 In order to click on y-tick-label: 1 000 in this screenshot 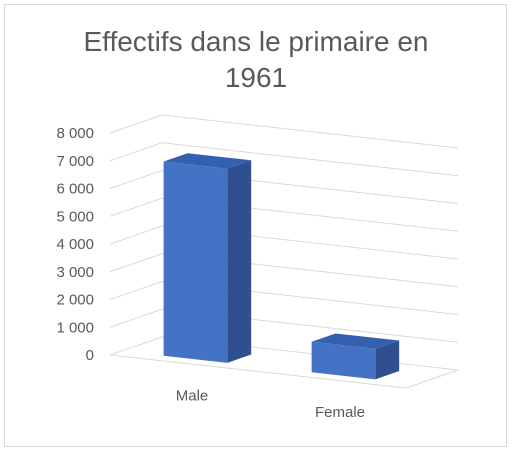, I will do `click(75, 327)`.